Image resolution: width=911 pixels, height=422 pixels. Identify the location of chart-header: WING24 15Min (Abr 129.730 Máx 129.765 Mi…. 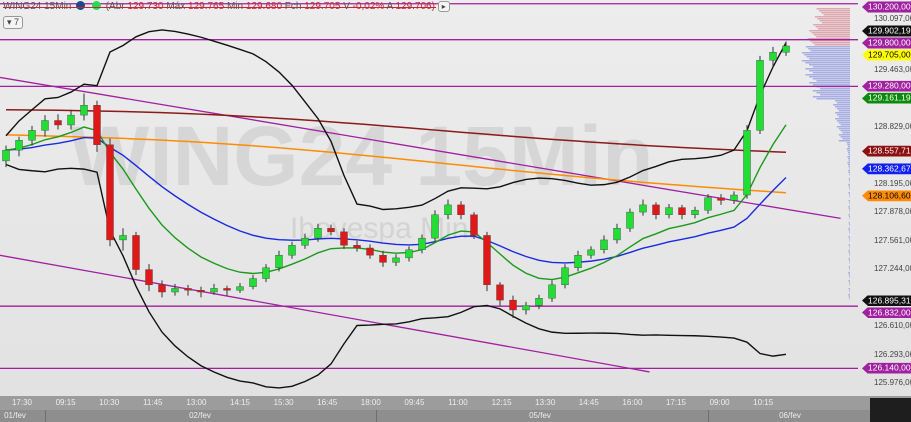
(226, 6).